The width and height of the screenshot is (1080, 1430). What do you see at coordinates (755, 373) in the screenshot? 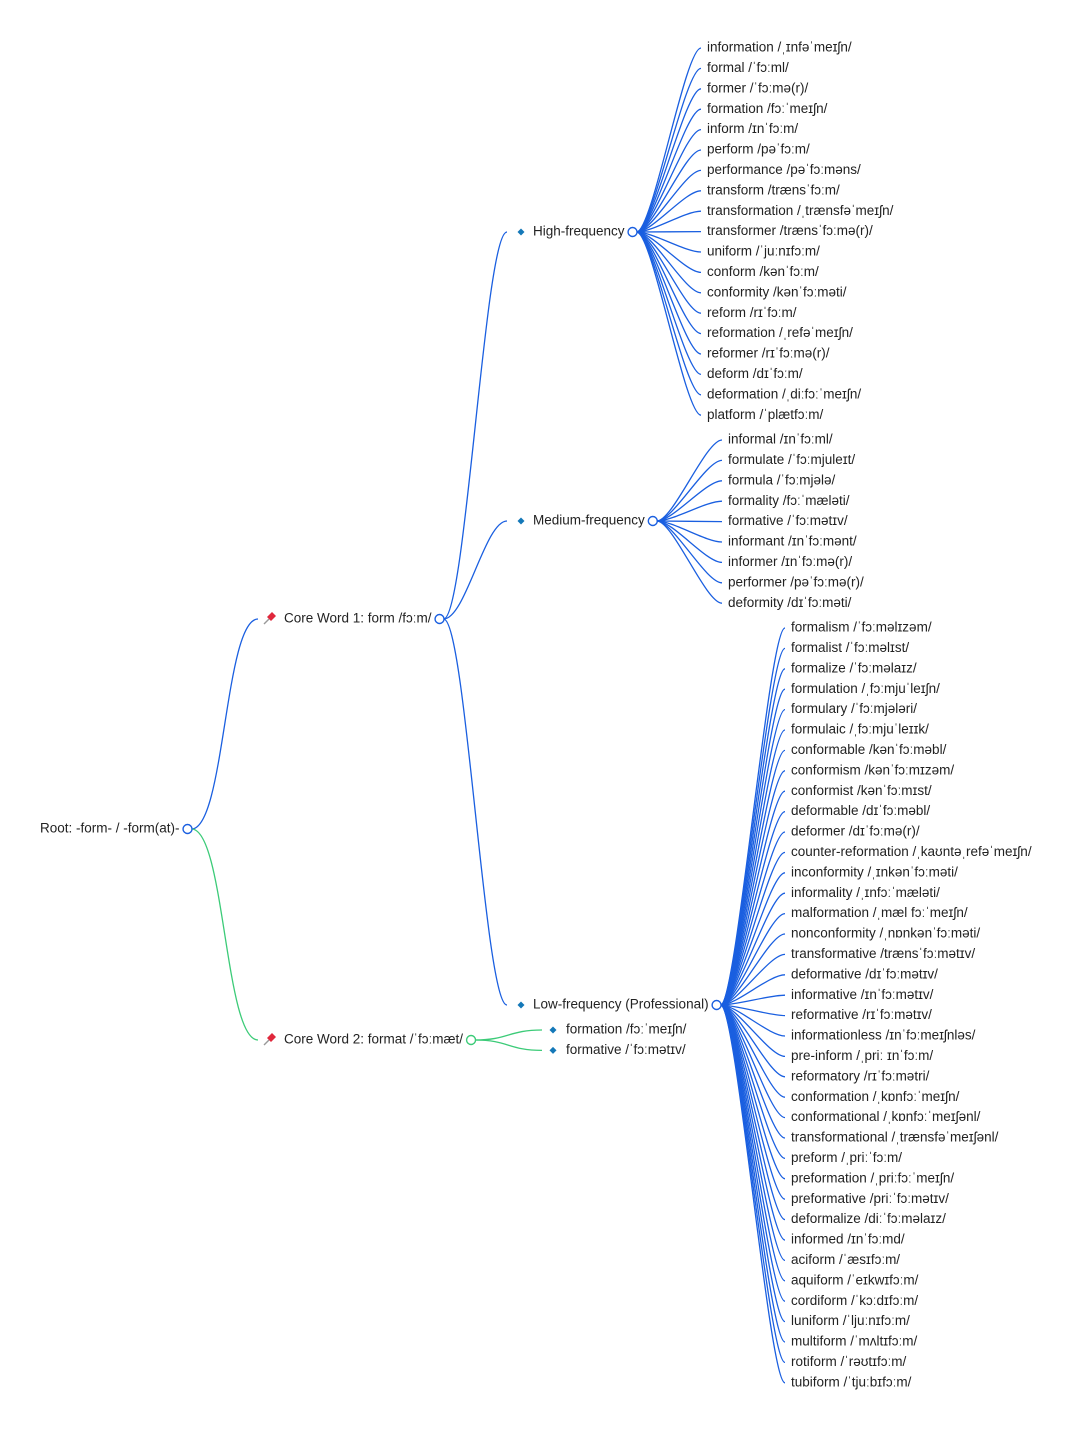
I see `node-label: deform /dɪˈfɔːm/` at bounding box center [755, 373].